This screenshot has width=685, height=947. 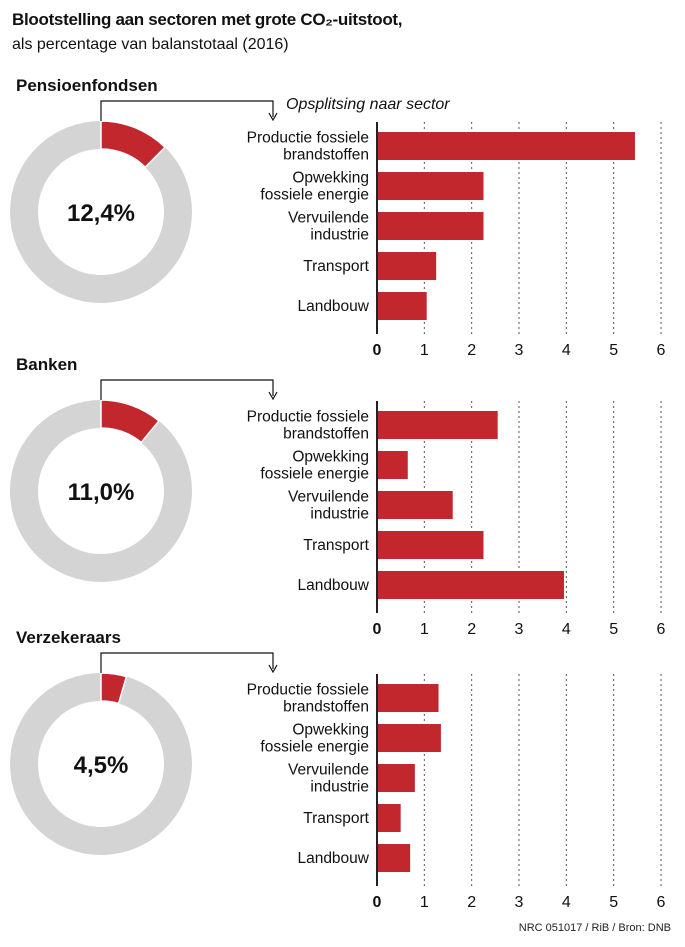 I want to click on panel-subtitle: Opsplitsing naar sector, so click(x=368, y=104).